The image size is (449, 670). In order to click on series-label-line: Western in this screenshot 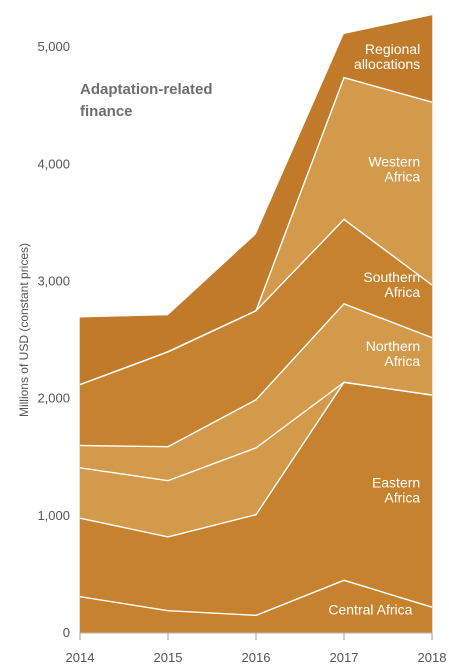, I will do `click(394, 162)`.